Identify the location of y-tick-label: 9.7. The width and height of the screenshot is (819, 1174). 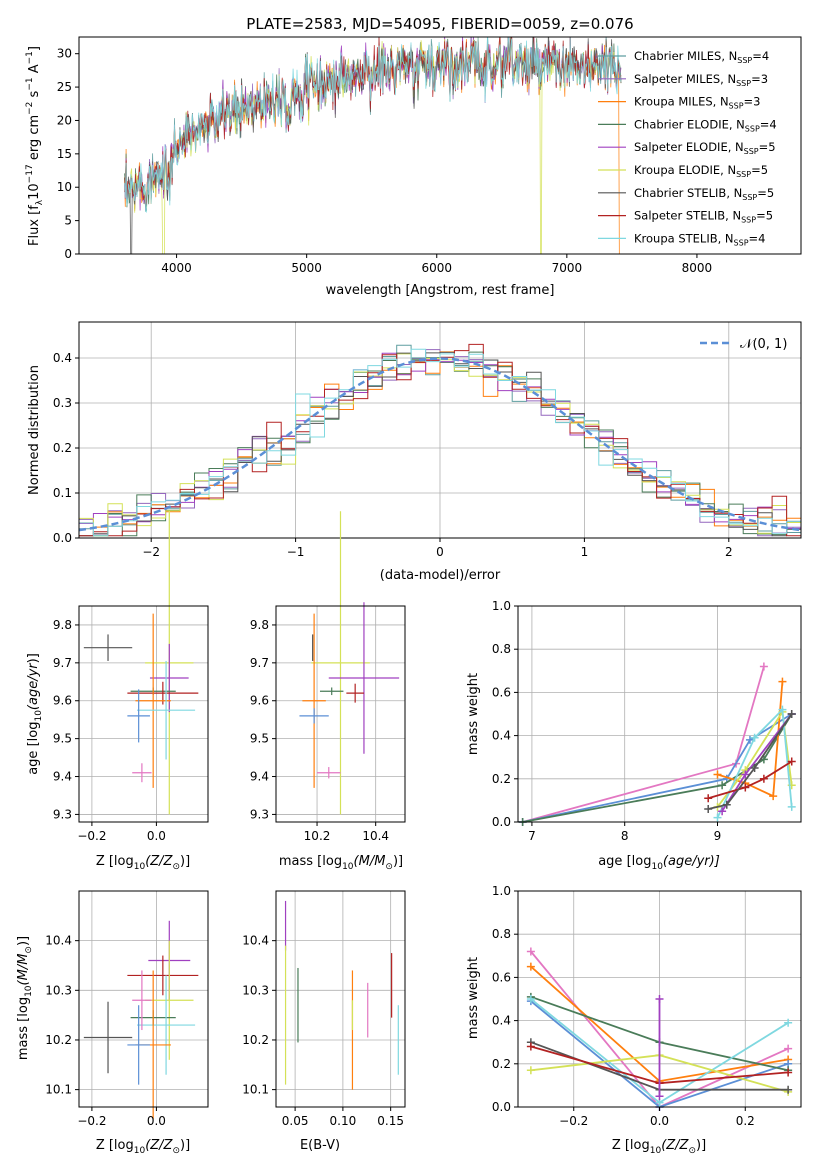
(259, 663).